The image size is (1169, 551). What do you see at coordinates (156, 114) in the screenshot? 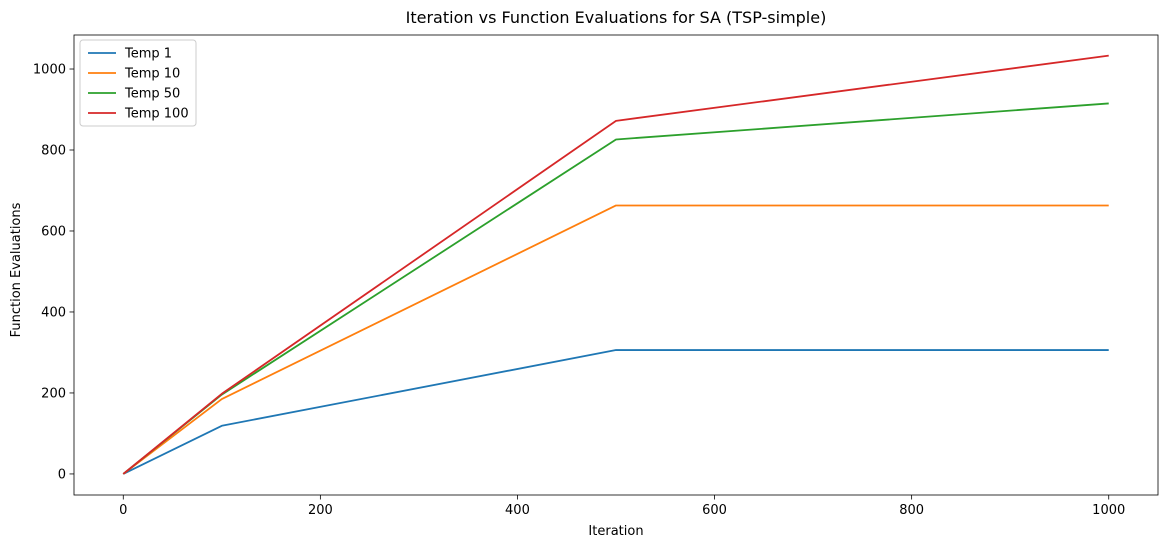
I see `legend-label-temp-100: Temp 100` at bounding box center [156, 114].